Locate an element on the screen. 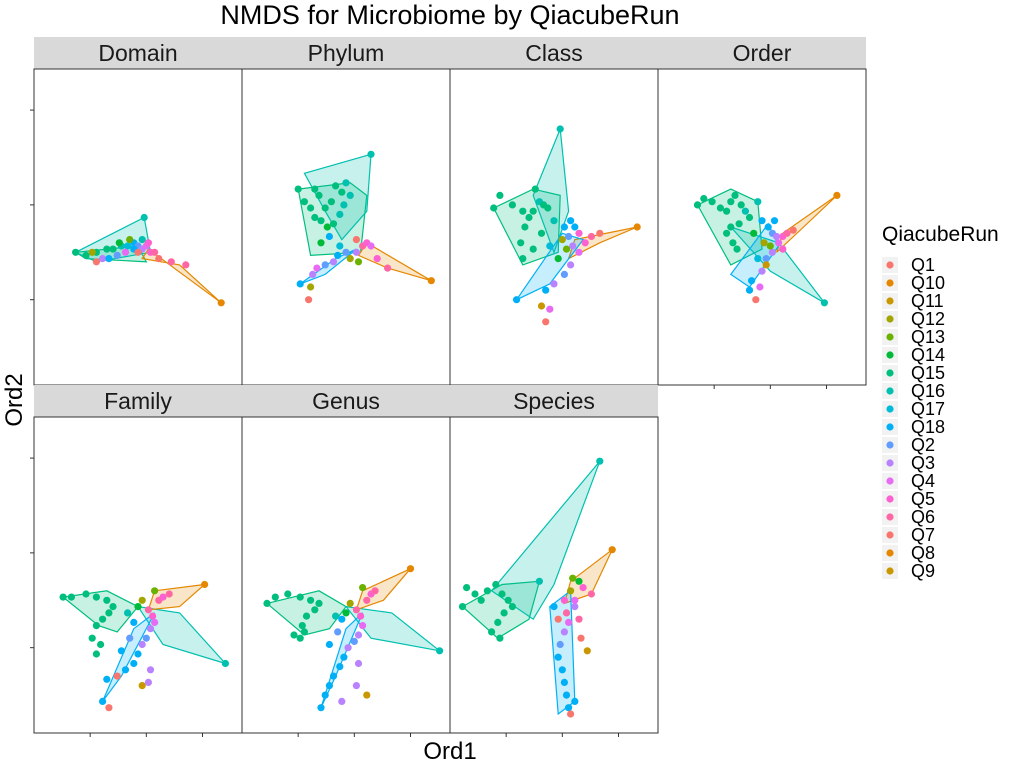 Image resolution: width=1024 pixels, height=773 pixels. legend-item-q10: Q10 is located at coordinates (913, 283).